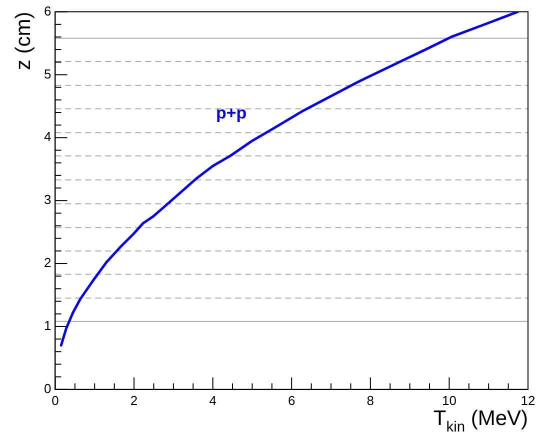  What do you see at coordinates (528, 400) in the screenshot?
I see `x-tick-label: 12` at bounding box center [528, 400].